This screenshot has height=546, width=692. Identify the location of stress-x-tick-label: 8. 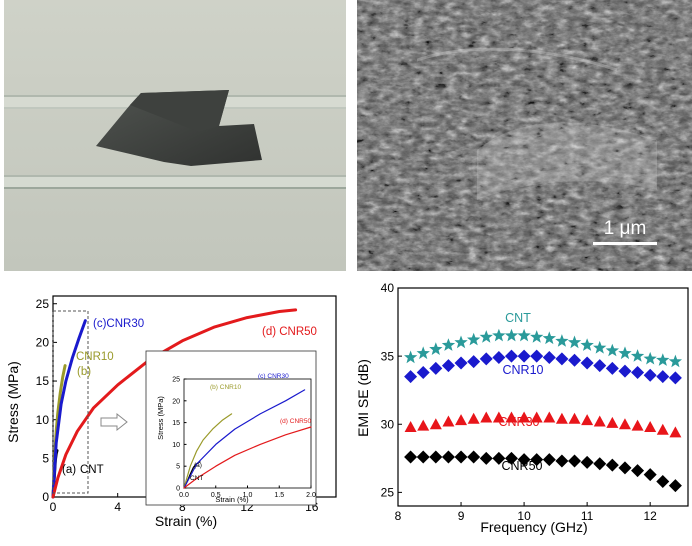
(182, 507).